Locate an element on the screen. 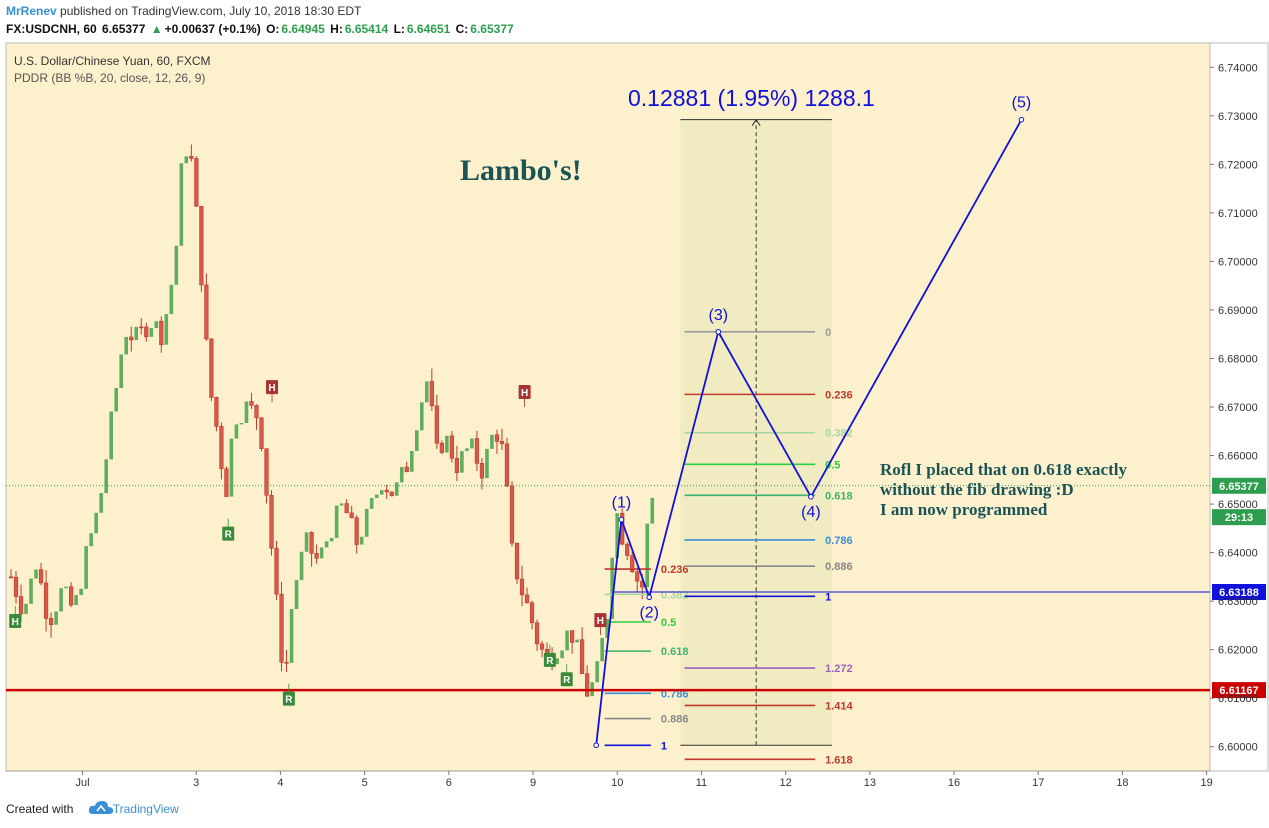 The image size is (1269, 828). price-tag-label: 6.63188 is located at coordinates (1239, 593).